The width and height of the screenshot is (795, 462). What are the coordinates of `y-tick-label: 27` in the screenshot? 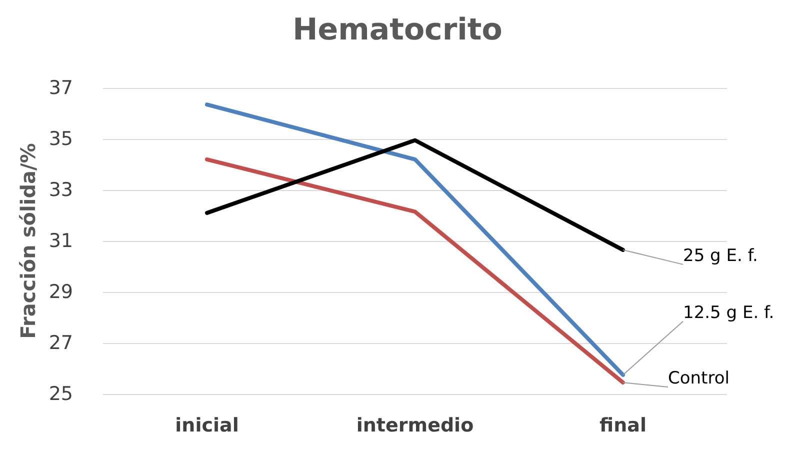 It's located at (60, 343).